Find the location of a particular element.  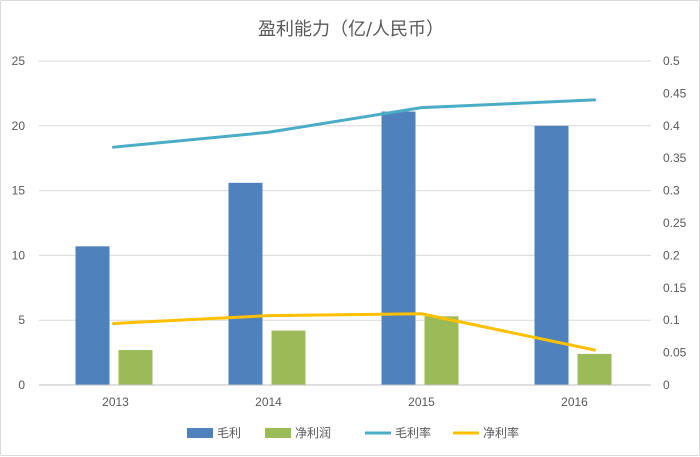

x-tick-label: 2014 is located at coordinates (268, 402).